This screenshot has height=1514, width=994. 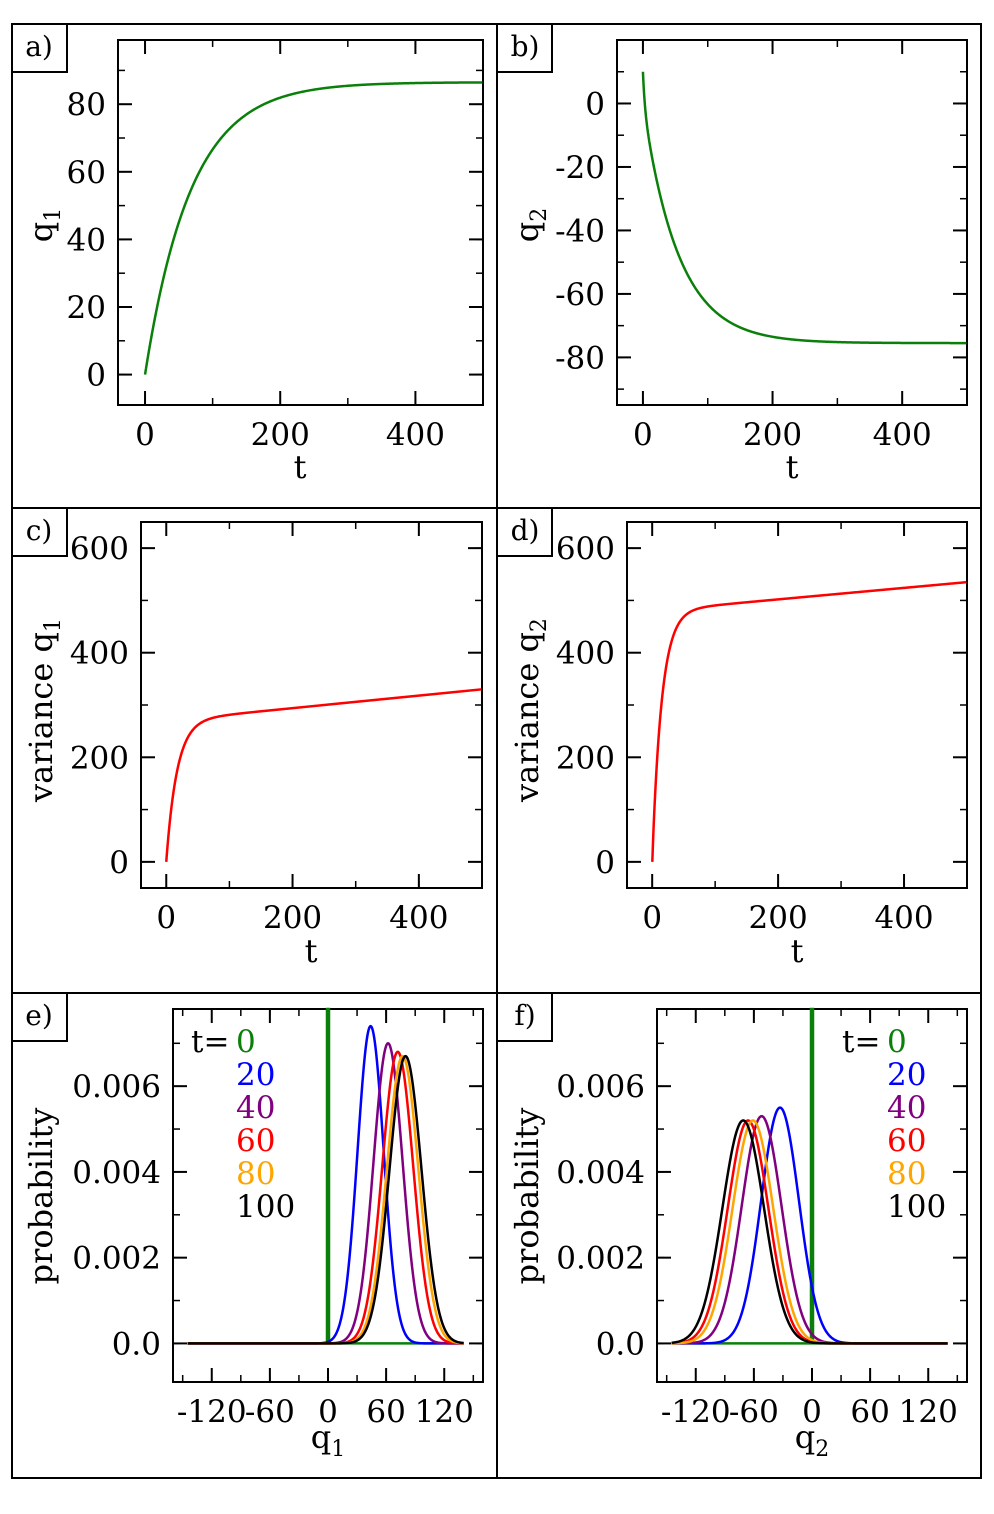 I want to click on y-tick-label: 0.006, so click(x=600, y=1087).